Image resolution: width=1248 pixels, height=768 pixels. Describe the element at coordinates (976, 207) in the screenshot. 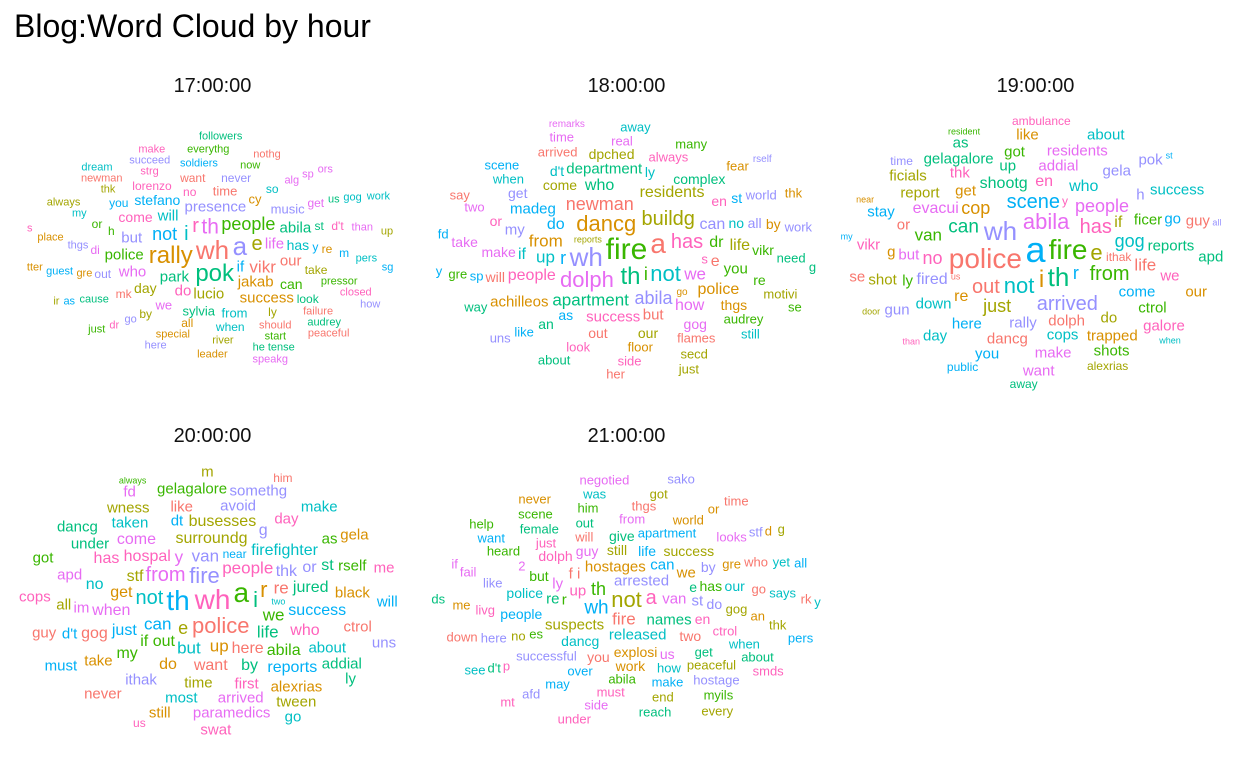

I see `word: cop` at that location.